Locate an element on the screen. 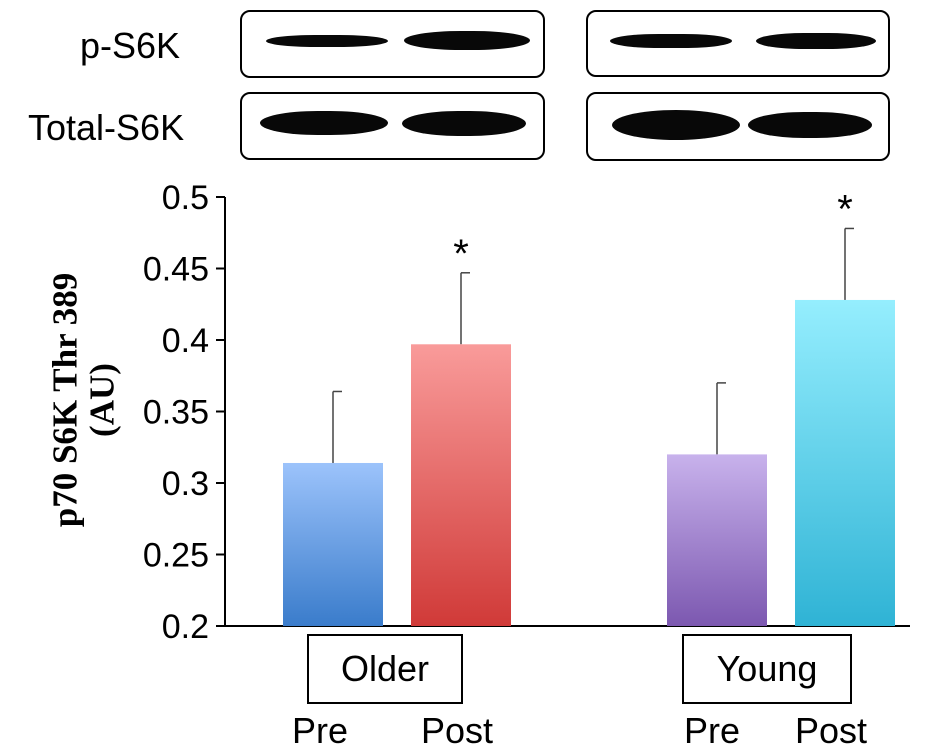  y-tick-label: 0.45 is located at coordinates (176, 270).